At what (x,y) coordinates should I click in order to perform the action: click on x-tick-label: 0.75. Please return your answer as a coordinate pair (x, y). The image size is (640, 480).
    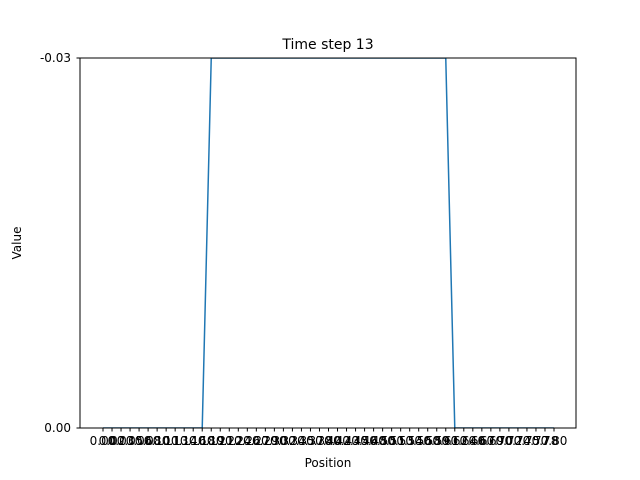
    Looking at the image, I should click on (527, 441).